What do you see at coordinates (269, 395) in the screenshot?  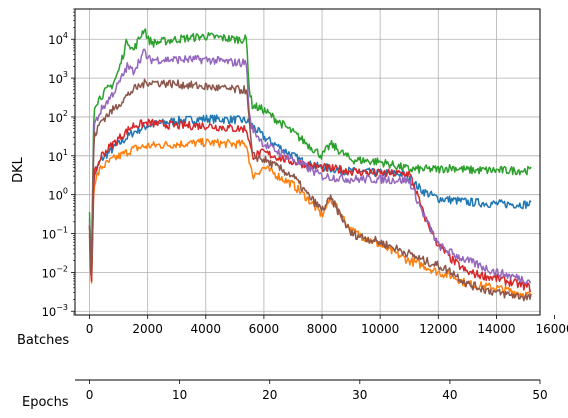 I see `epoch-tick-label-2: 20` at bounding box center [269, 395].